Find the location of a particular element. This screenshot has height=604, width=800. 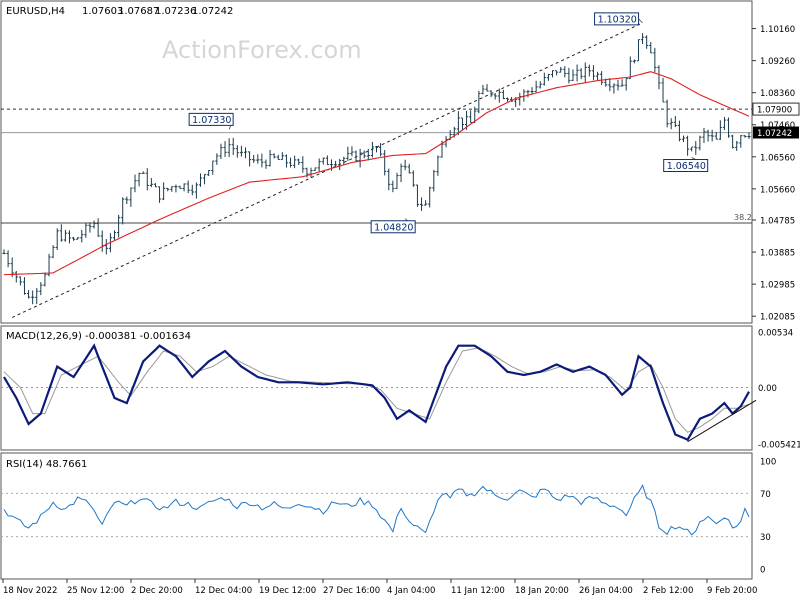

rsi-levels is located at coordinates (376, 515).